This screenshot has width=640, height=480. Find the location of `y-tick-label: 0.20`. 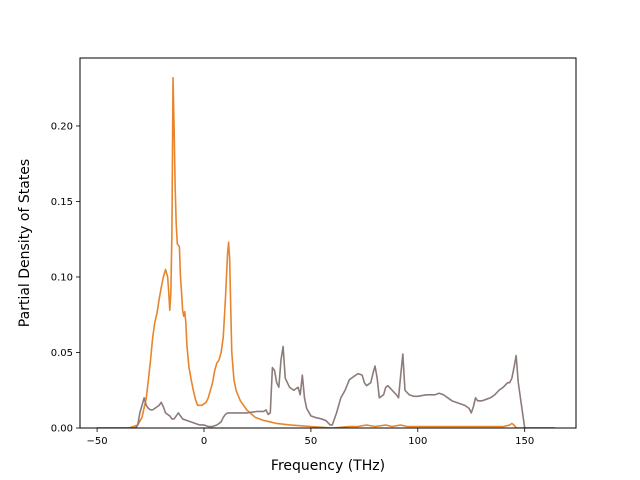

y-tick-label: 0.20 is located at coordinates (62, 126).